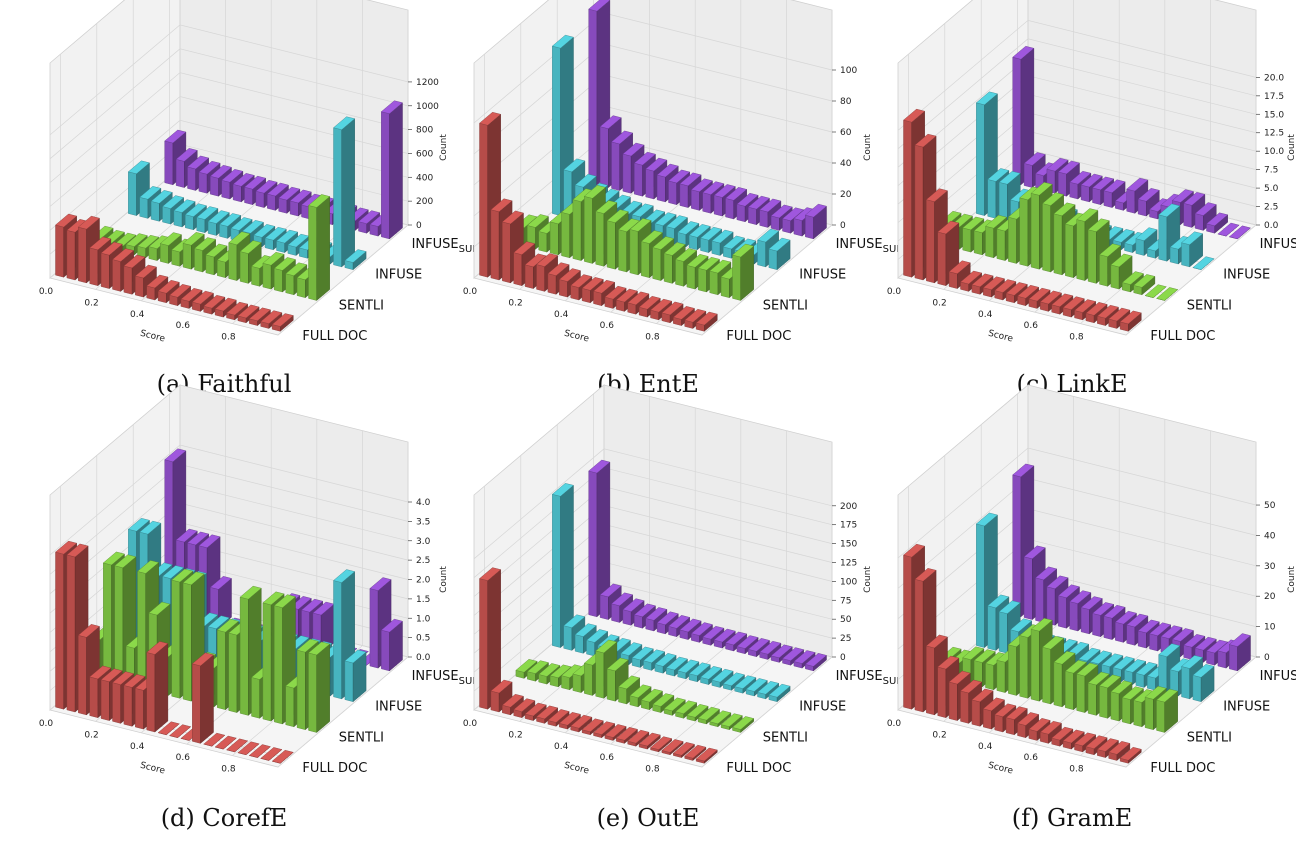  I want to click on z-axis-label: Count, so click(868, 147).